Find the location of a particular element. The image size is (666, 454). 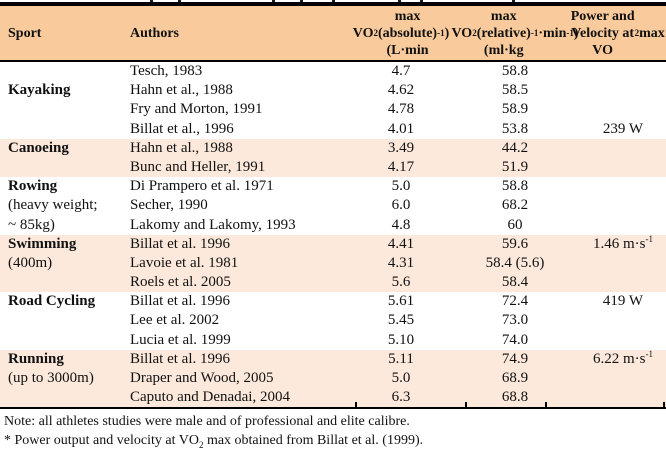

author-cell: Draper and Wood, 2005 is located at coordinates (202, 378).